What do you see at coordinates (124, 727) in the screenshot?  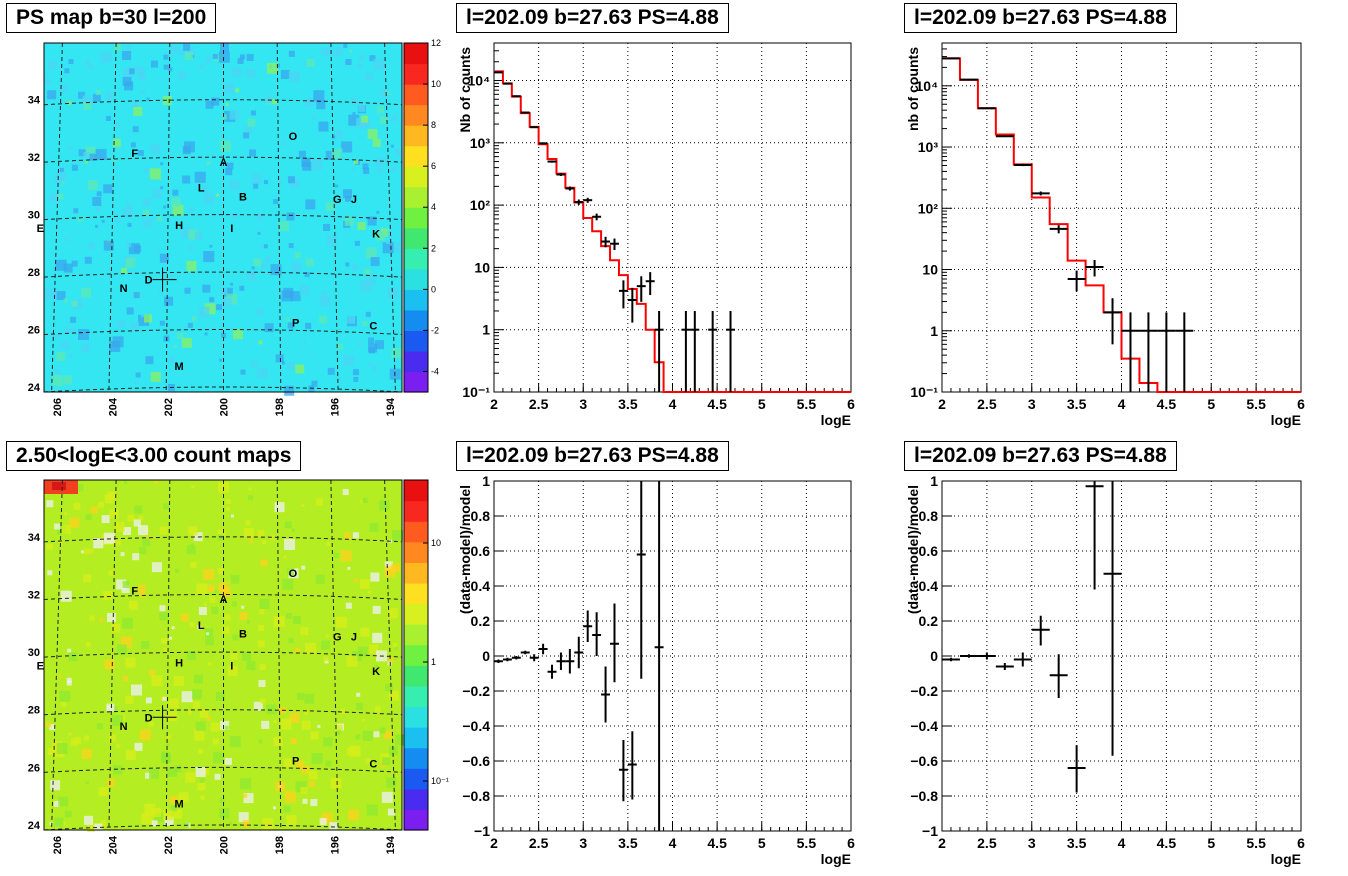 I see `source-label-n: N` at bounding box center [124, 727].